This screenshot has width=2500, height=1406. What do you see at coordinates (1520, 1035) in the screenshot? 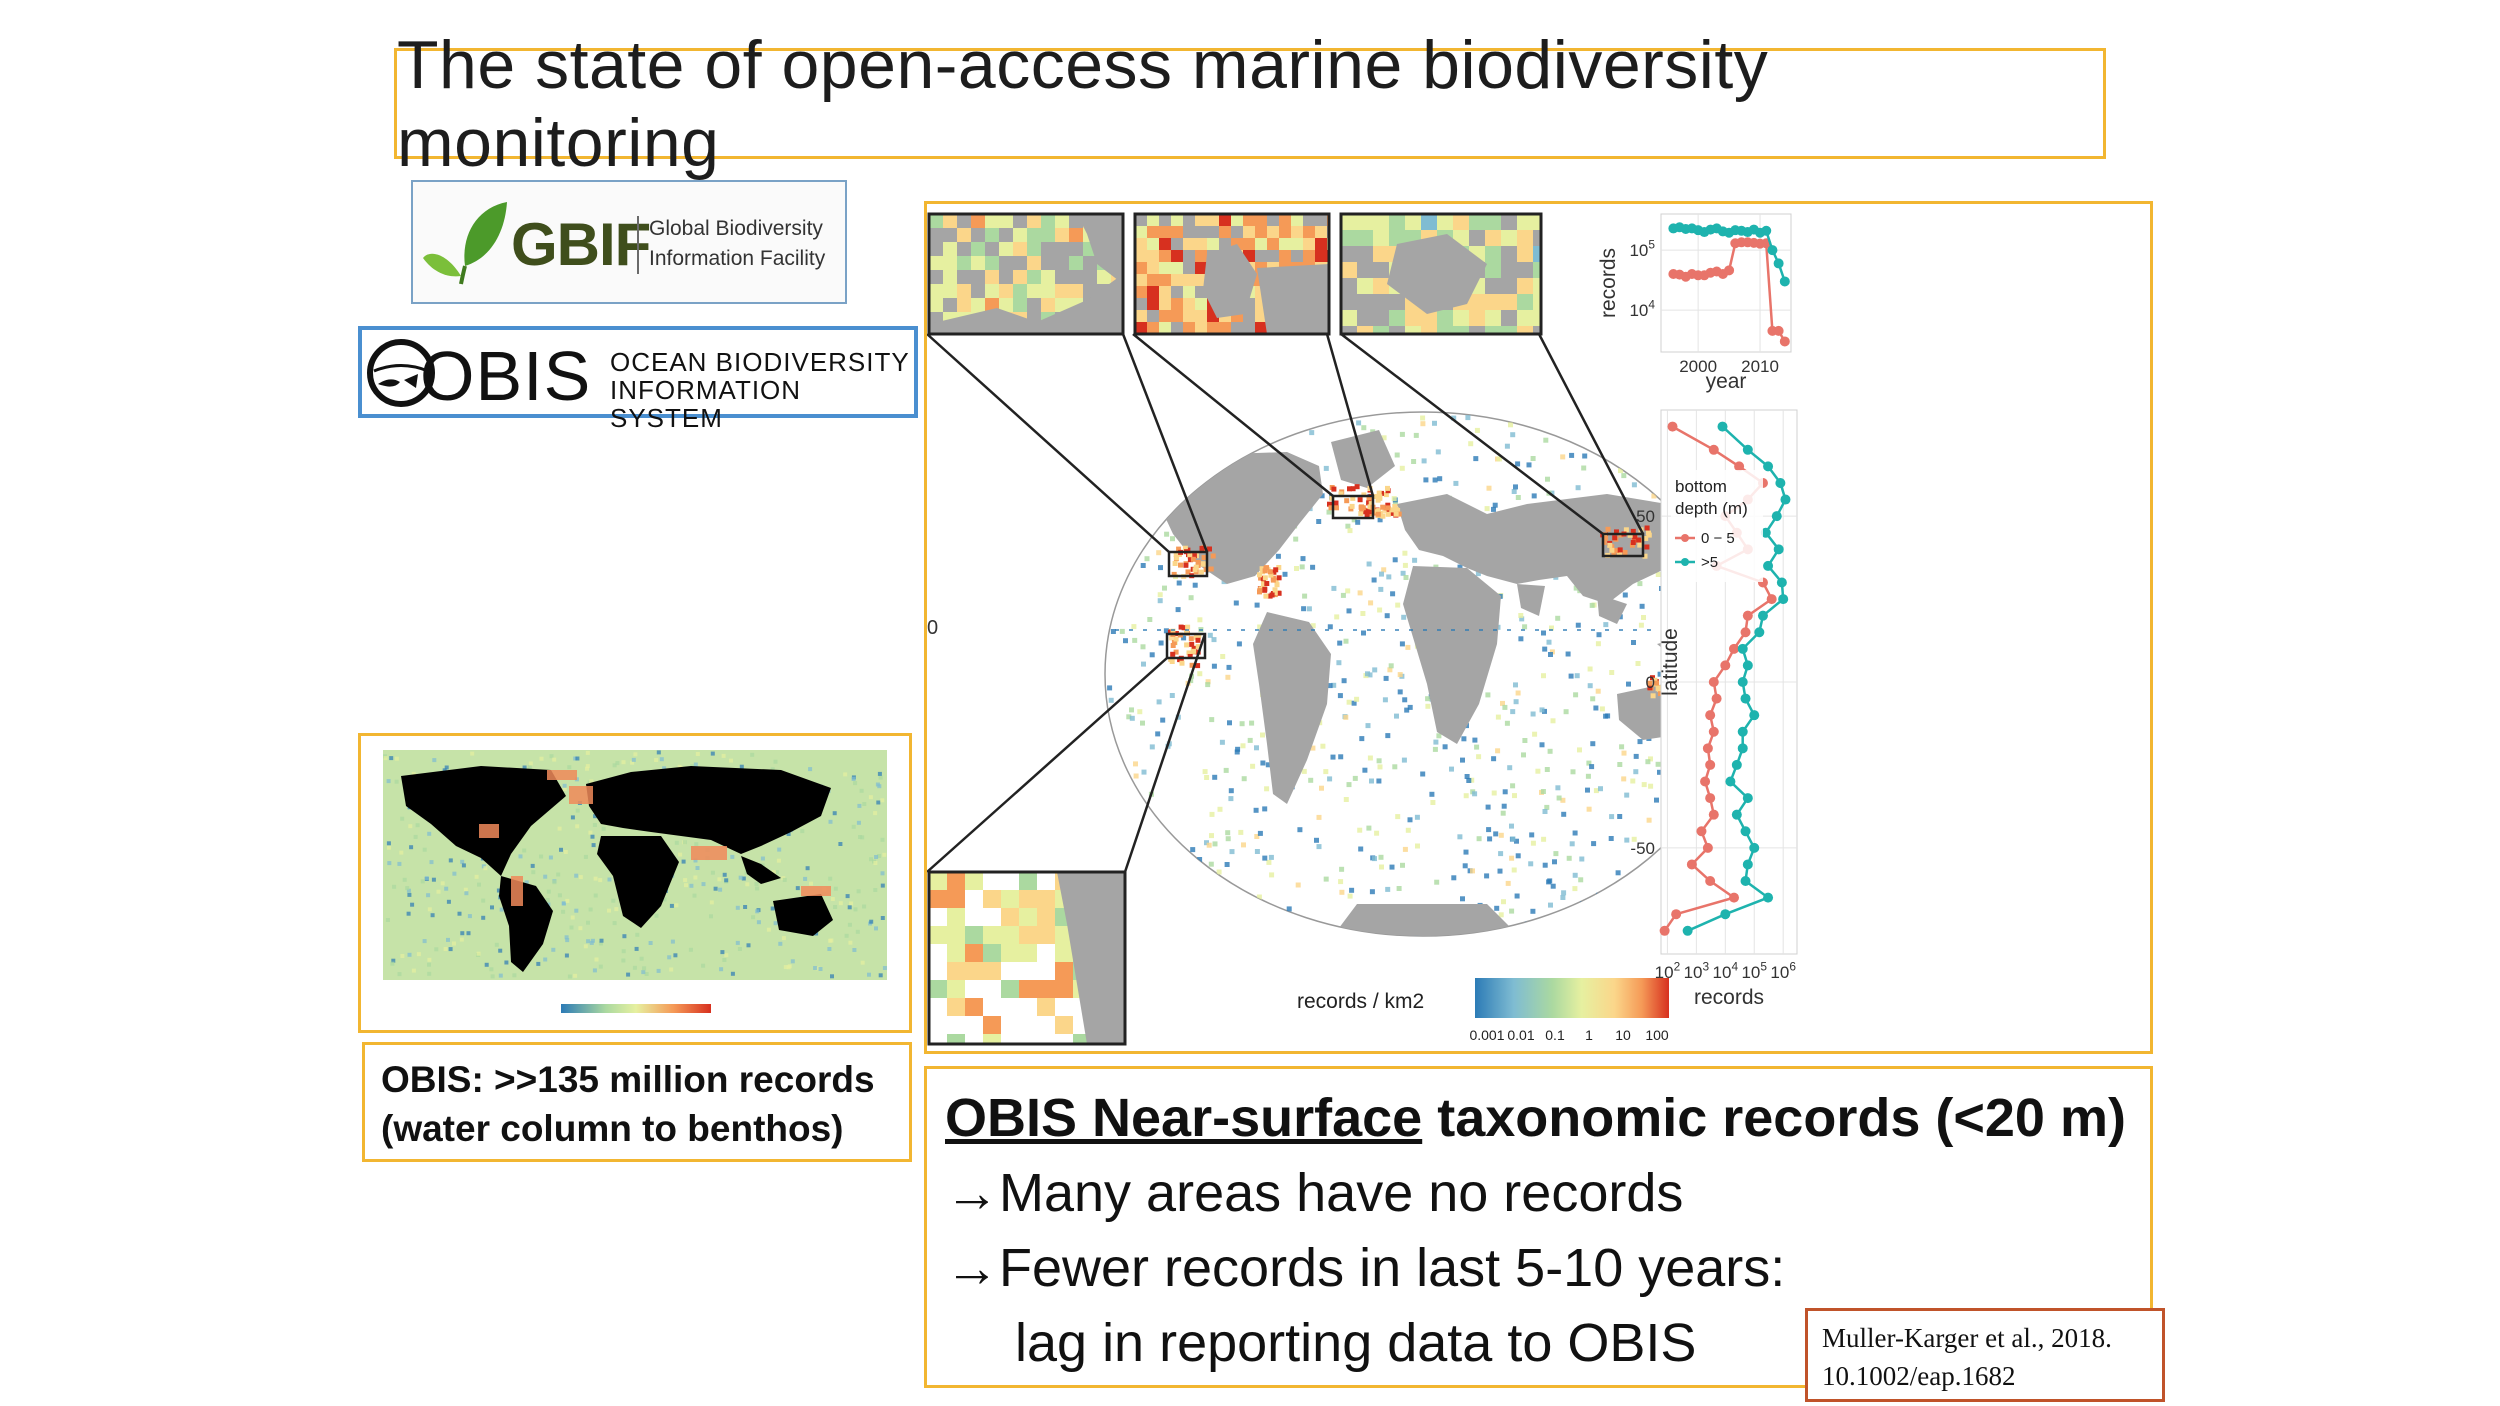
I see `colorbar-tick-label: 0.01` at bounding box center [1520, 1035].